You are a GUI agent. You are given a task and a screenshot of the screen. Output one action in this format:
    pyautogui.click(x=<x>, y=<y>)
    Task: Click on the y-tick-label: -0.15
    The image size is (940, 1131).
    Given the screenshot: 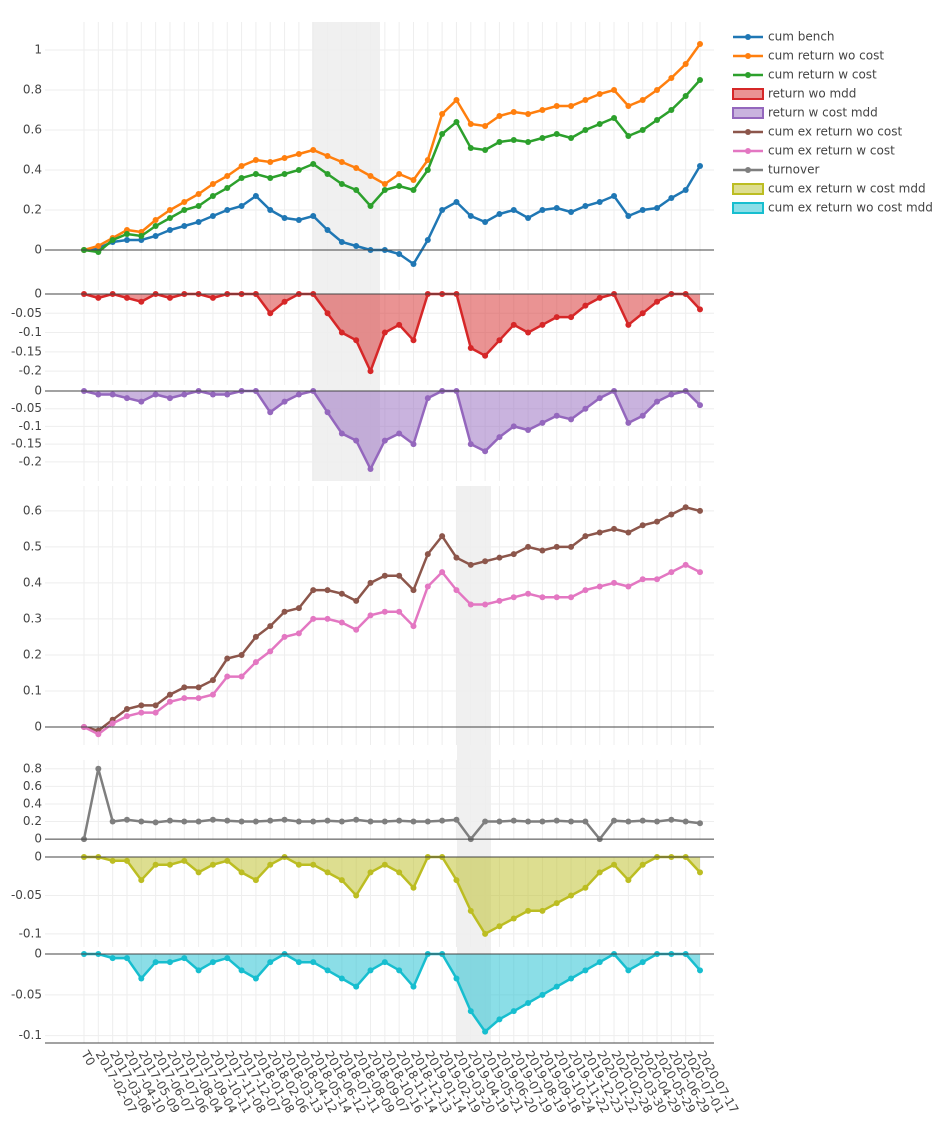 What is the action you would take?
    pyautogui.click(x=26, y=351)
    